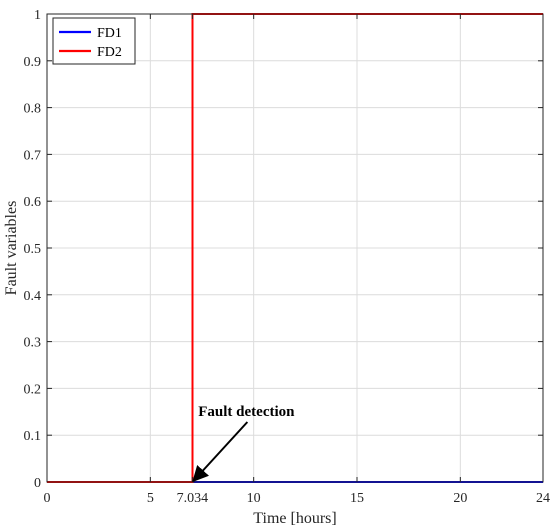  What do you see at coordinates (37, 15) in the screenshot?
I see `y-tick-label-1: 1` at bounding box center [37, 15].